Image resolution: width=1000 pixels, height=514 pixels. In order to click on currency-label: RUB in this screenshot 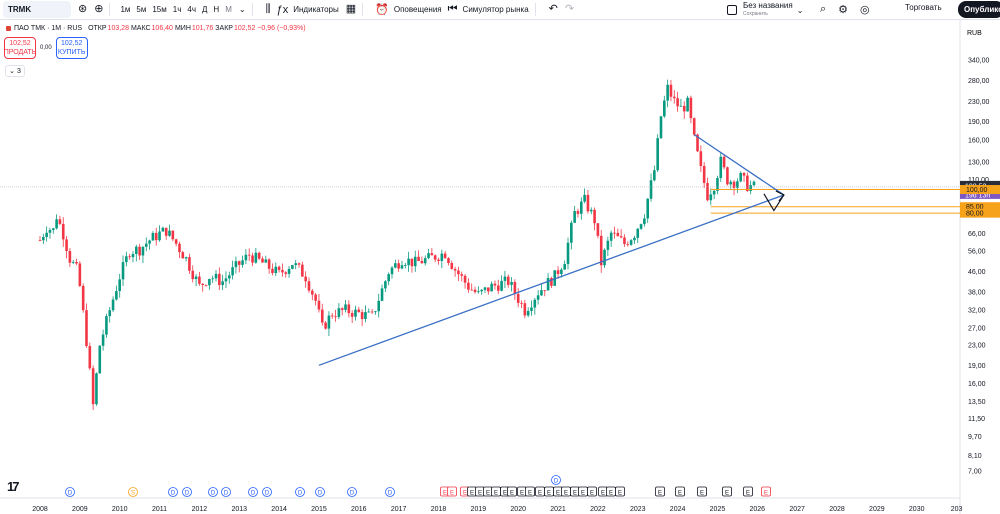, I will do `click(974, 33)`.